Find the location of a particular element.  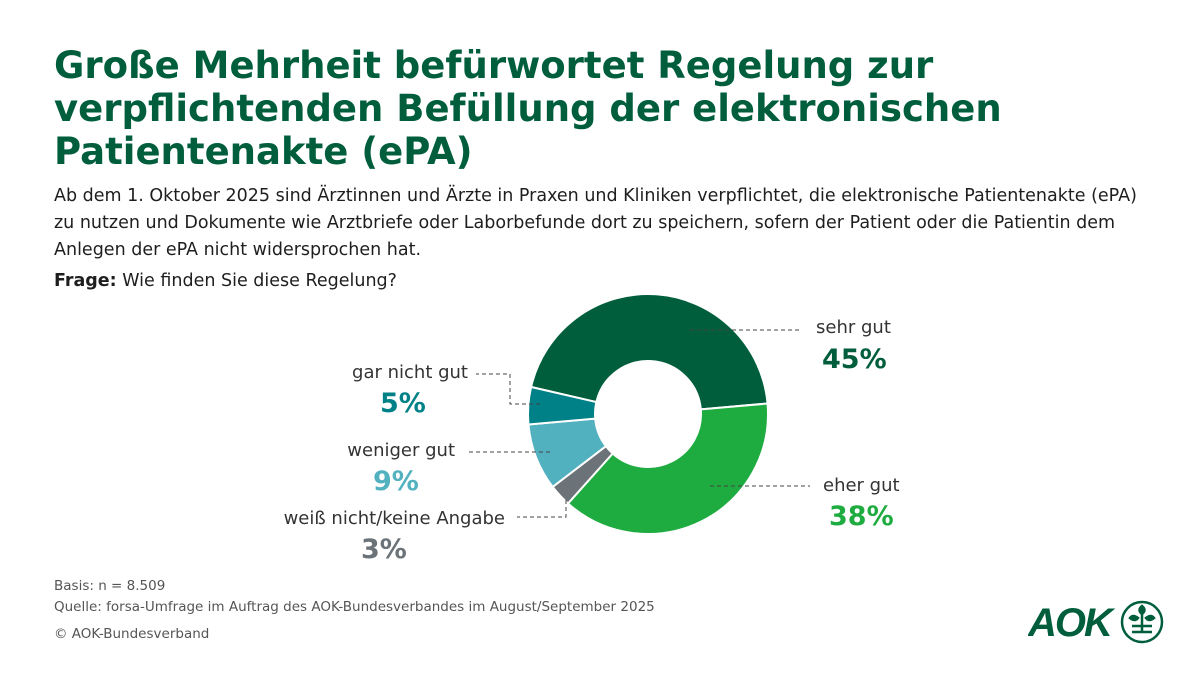

leader-line-weiss-nicht is located at coordinates (542, 509).